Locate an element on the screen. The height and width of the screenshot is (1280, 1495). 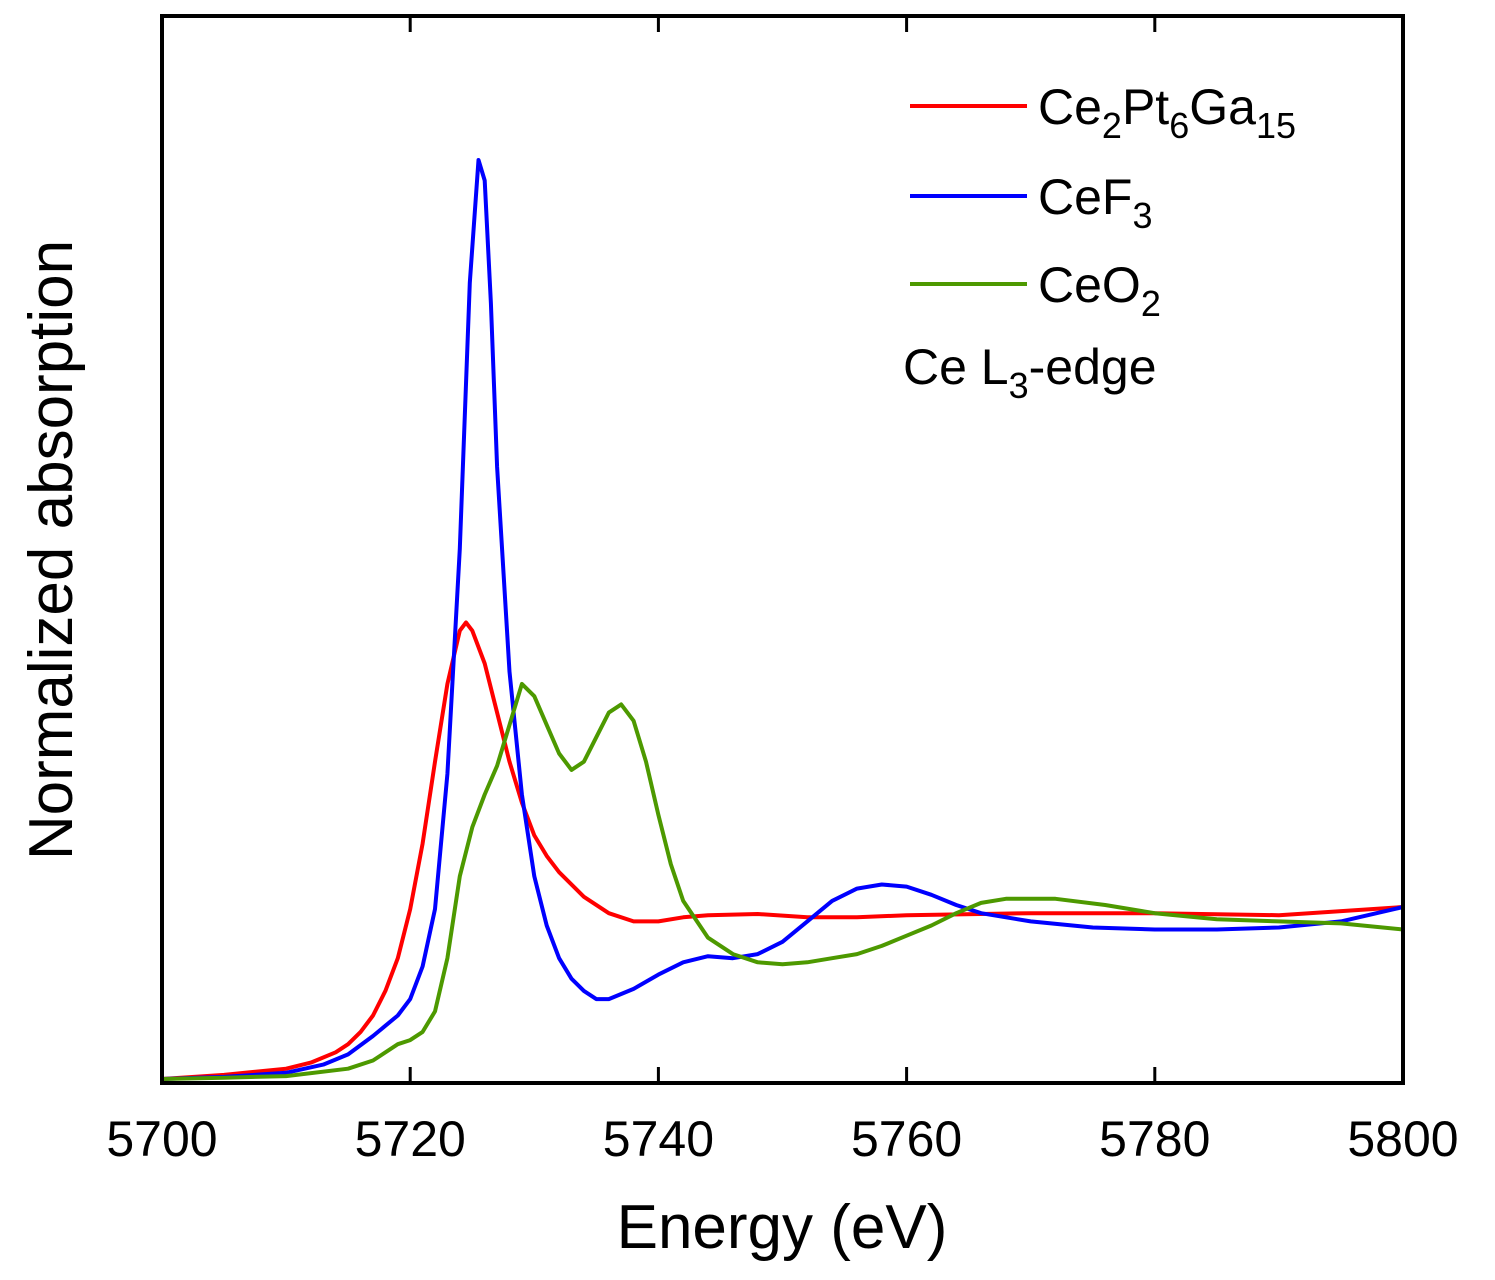
x-tick-label: 5780 is located at coordinates (1154, 1139).